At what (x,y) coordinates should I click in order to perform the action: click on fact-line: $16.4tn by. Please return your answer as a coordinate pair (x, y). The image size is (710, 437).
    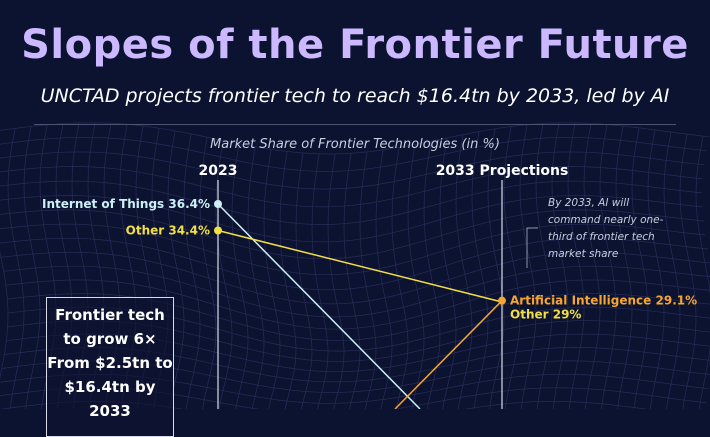
    Looking at the image, I should click on (110, 387).